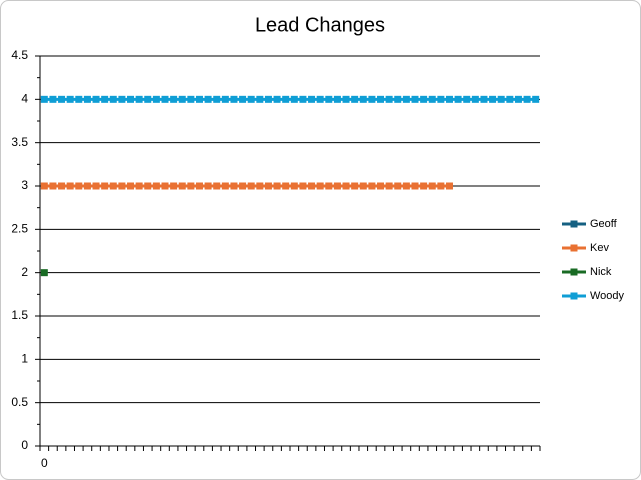 This screenshot has height=480, width=641. What do you see at coordinates (601, 272) in the screenshot?
I see `legend-label: Nick` at bounding box center [601, 272].